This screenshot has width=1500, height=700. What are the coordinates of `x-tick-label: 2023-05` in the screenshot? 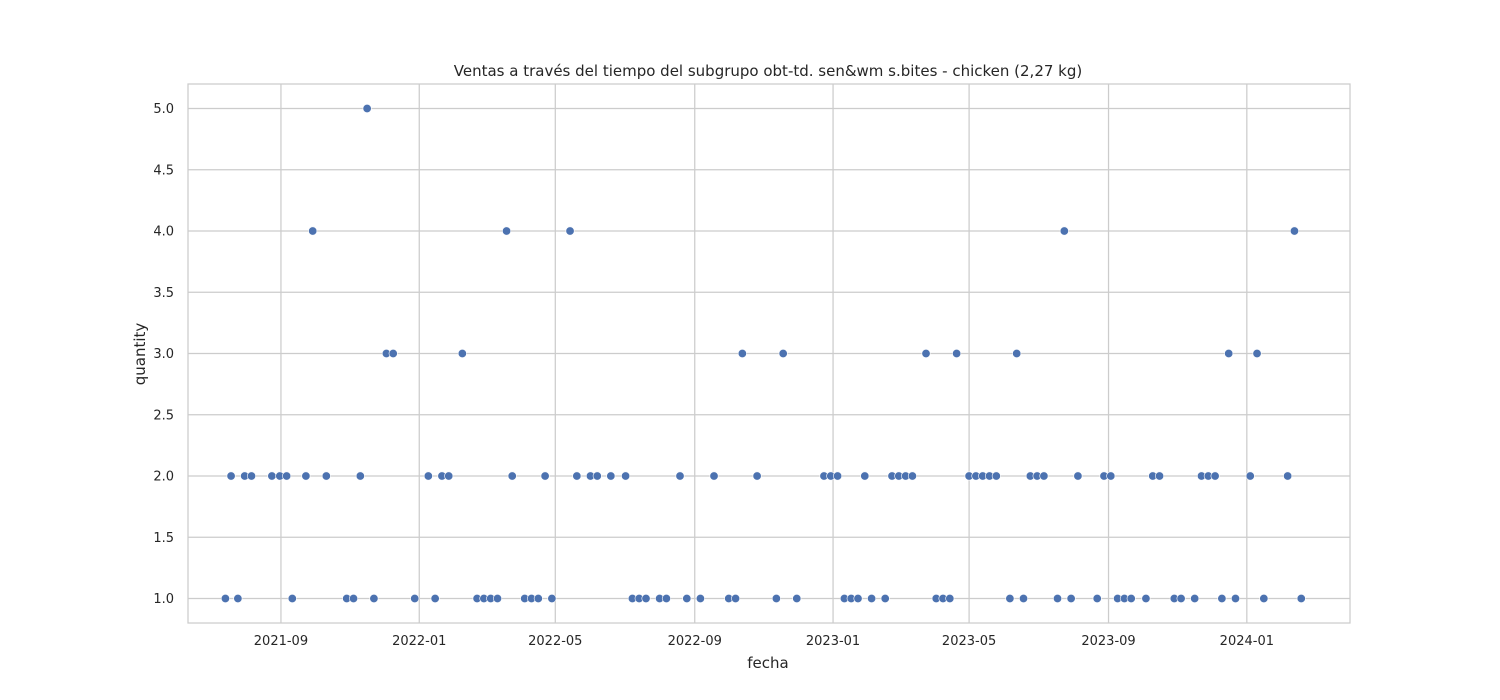 It's located at (969, 641).